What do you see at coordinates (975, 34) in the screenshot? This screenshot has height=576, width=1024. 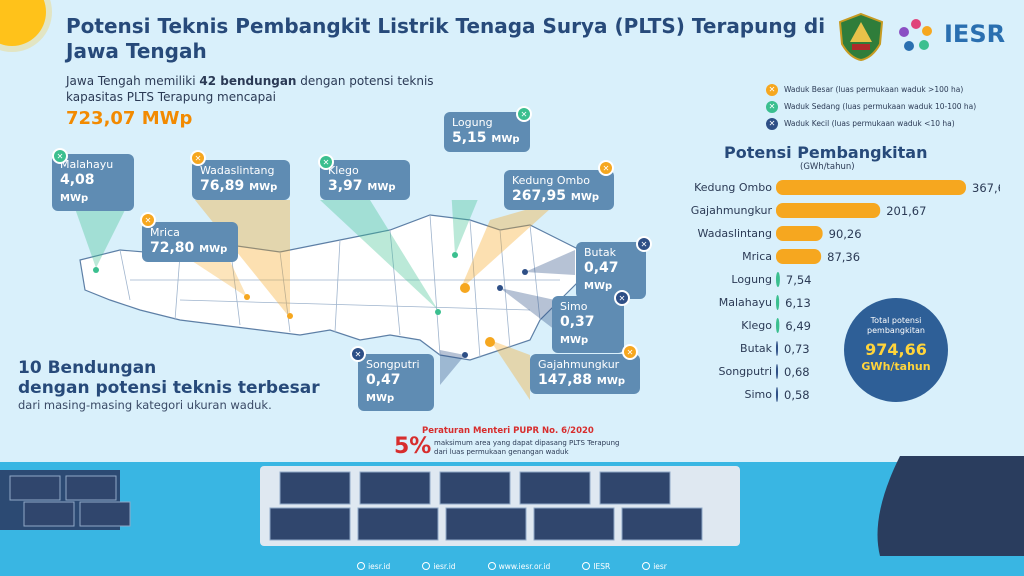 I see `iesr-logo-text: IESR` at bounding box center [975, 34].